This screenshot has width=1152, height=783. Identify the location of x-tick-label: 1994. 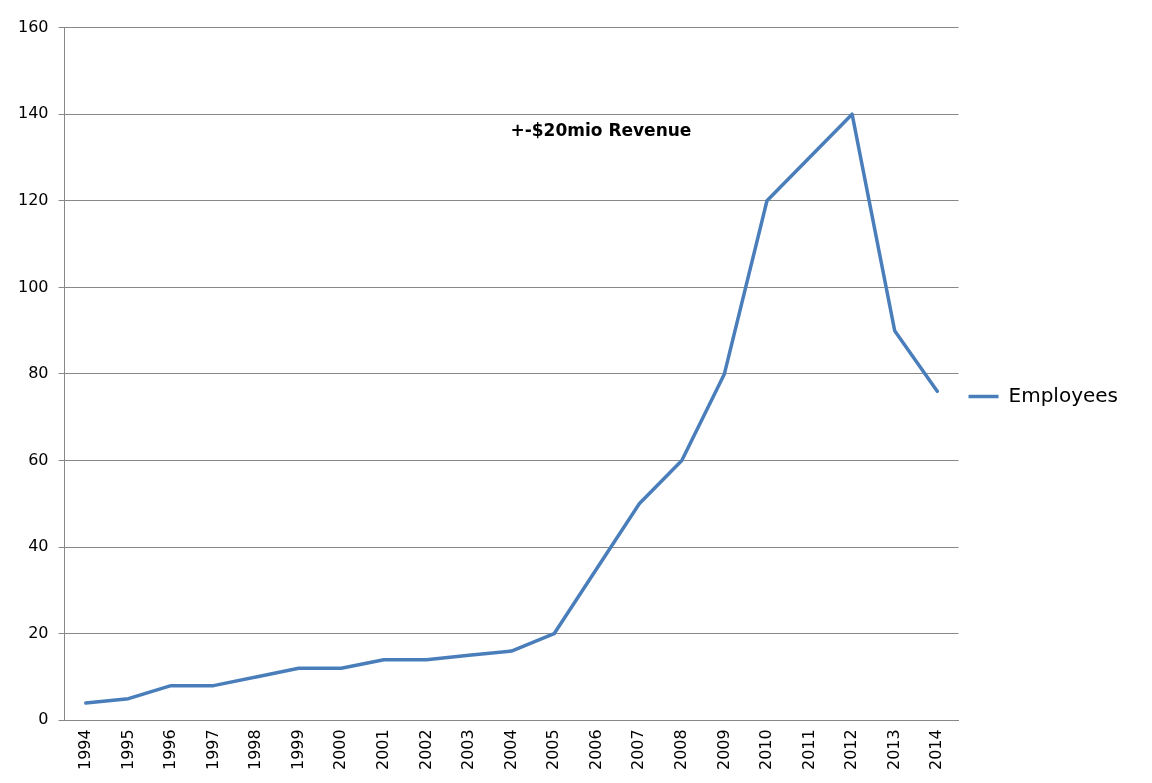
(84, 749).